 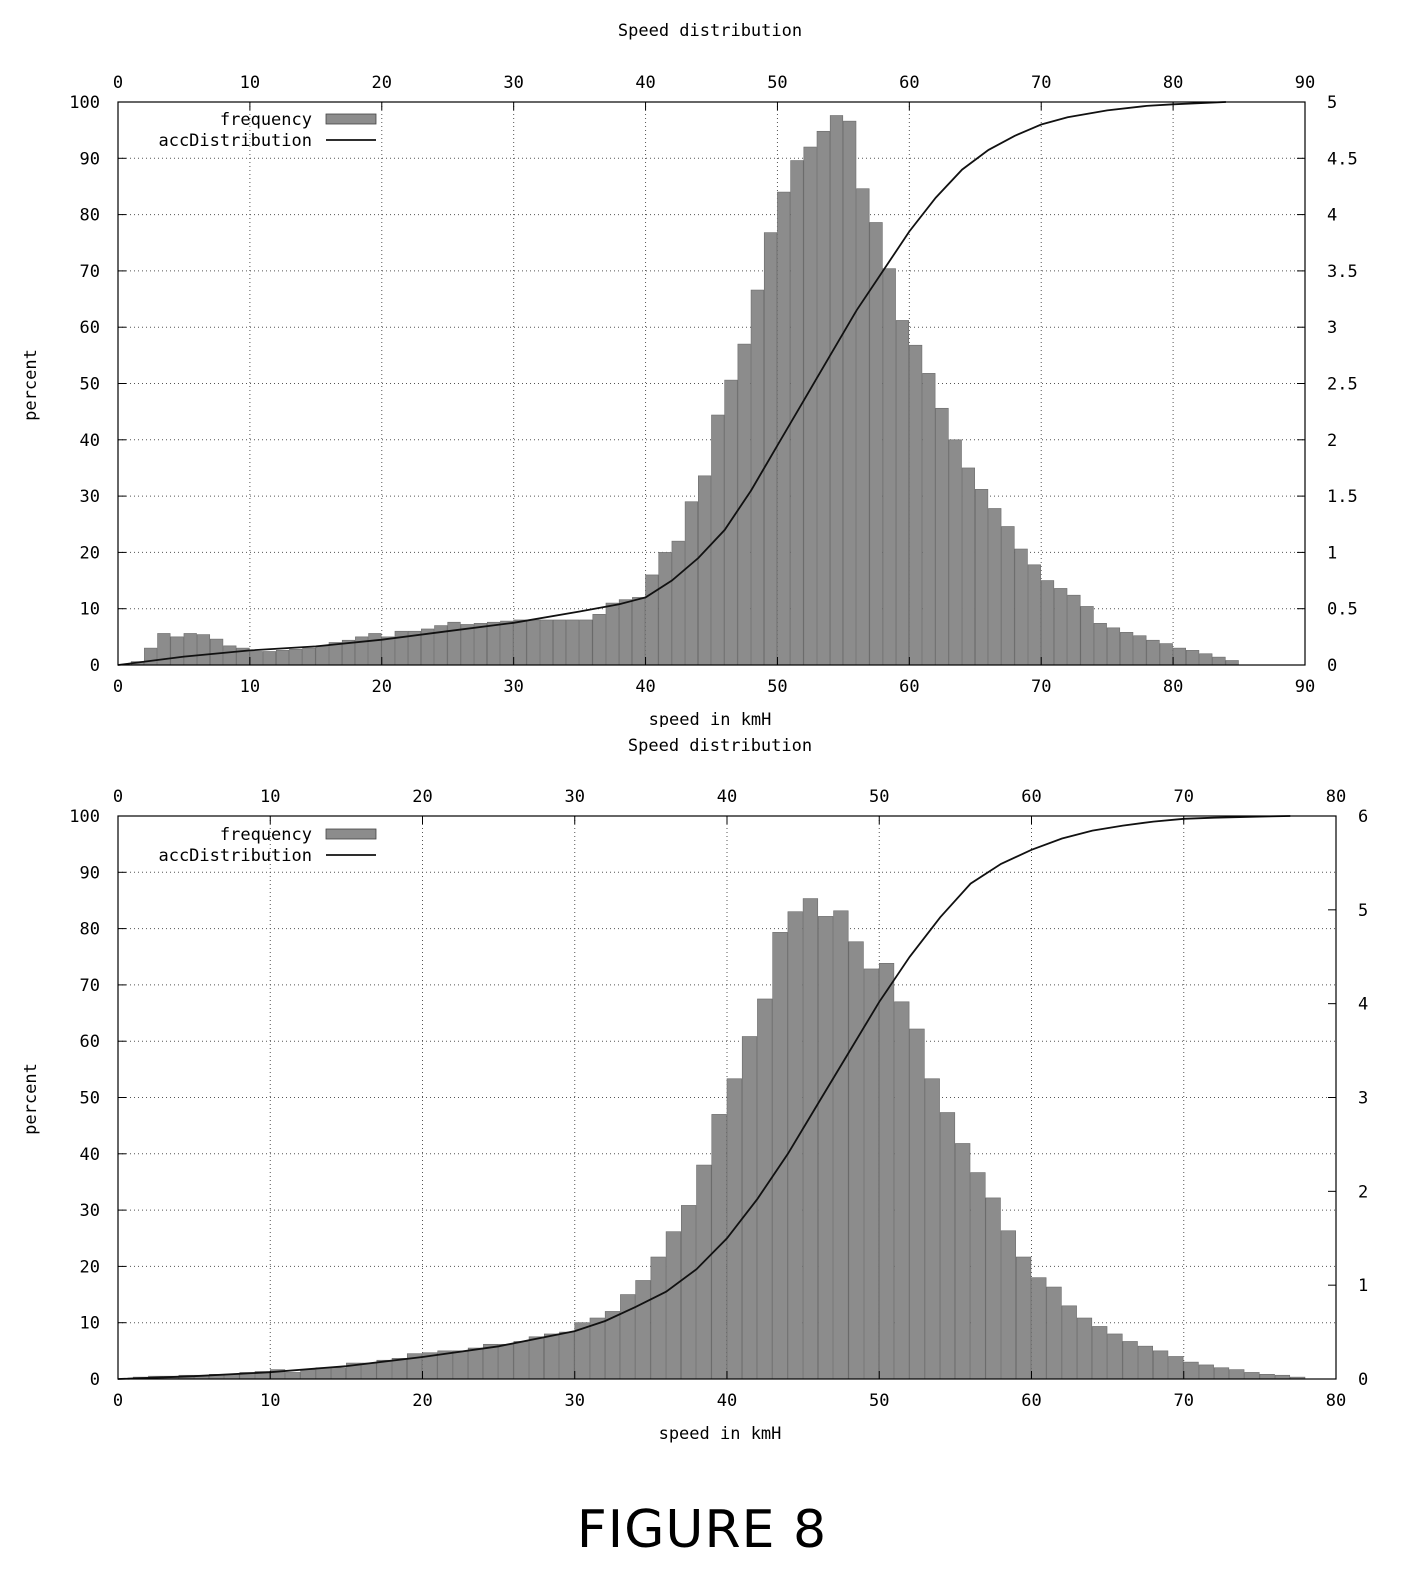 What do you see at coordinates (95, 1380) in the screenshot?
I see `y-tick-label: 0` at bounding box center [95, 1380].